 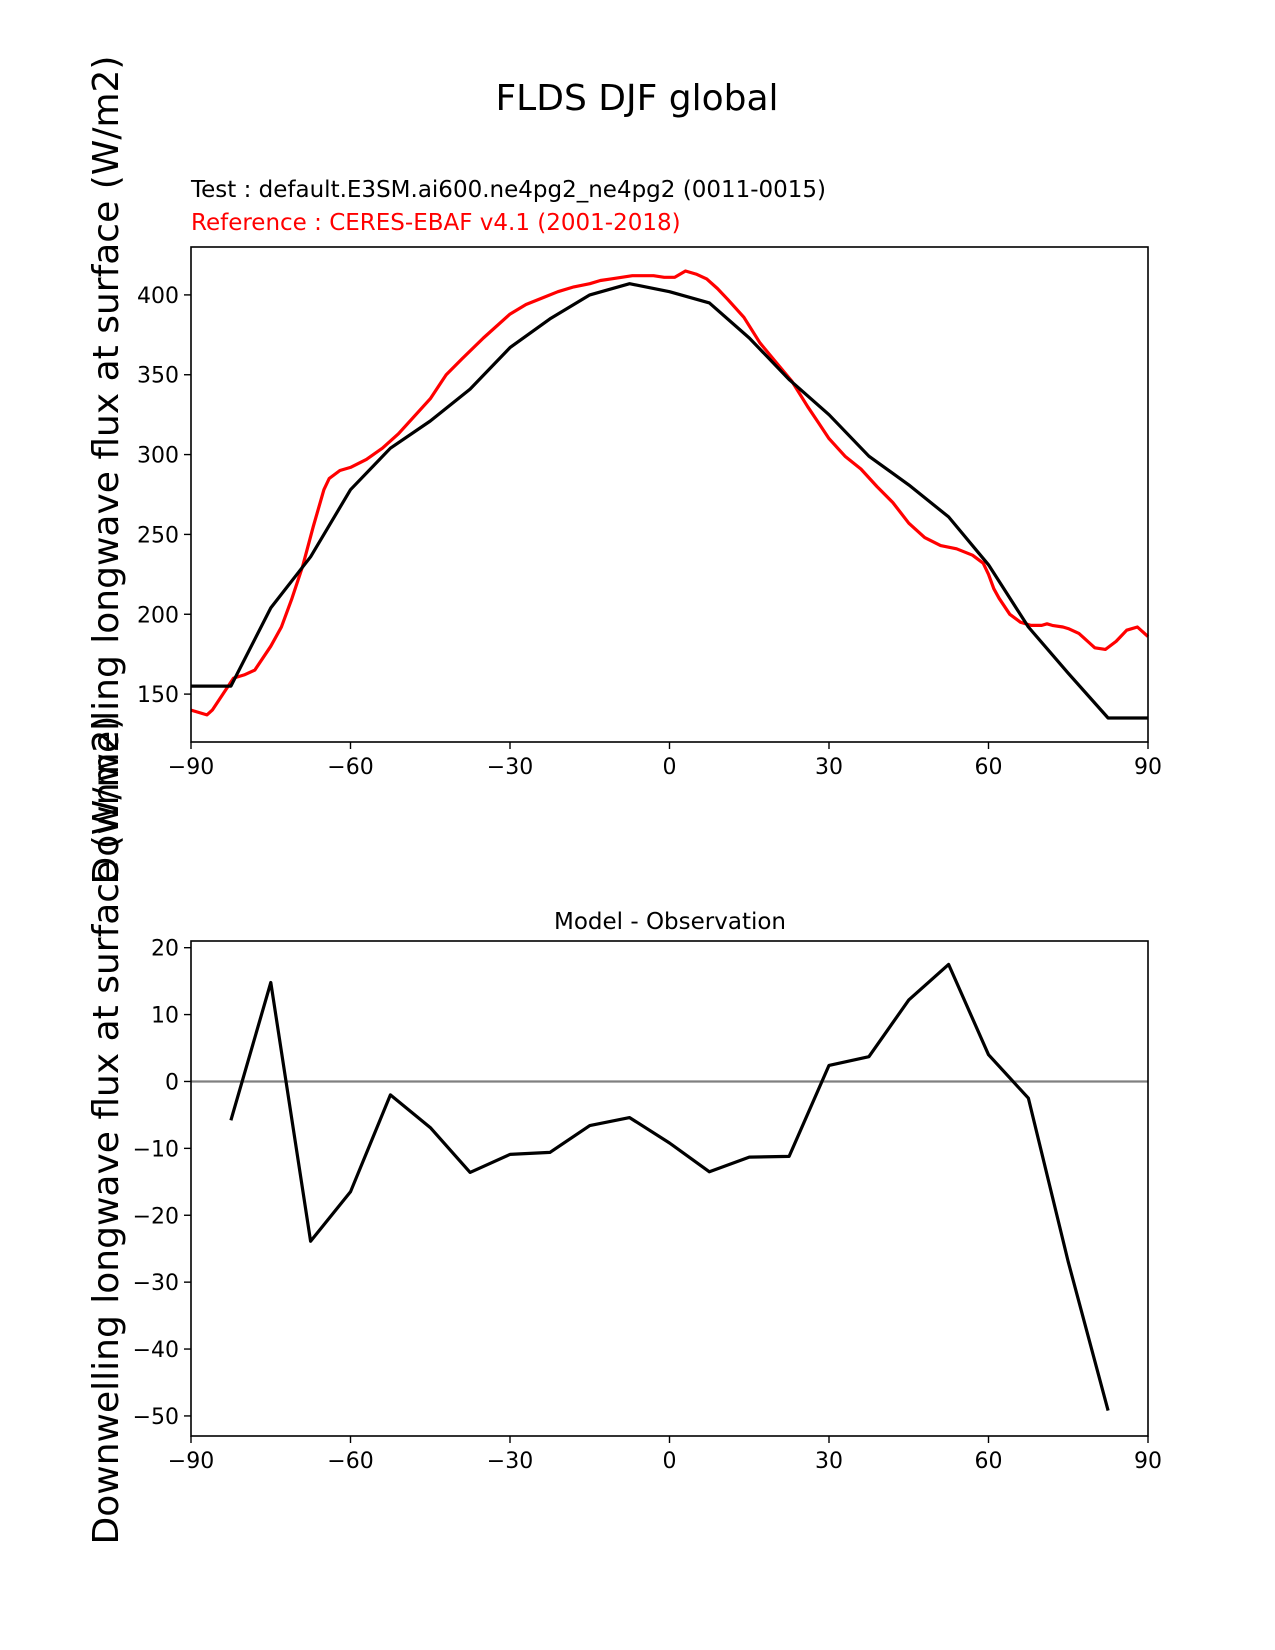 What do you see at coordinates (158, 296) in the screenshot?
I see `y-tick-label: 400` at bounding box center [158, 296].